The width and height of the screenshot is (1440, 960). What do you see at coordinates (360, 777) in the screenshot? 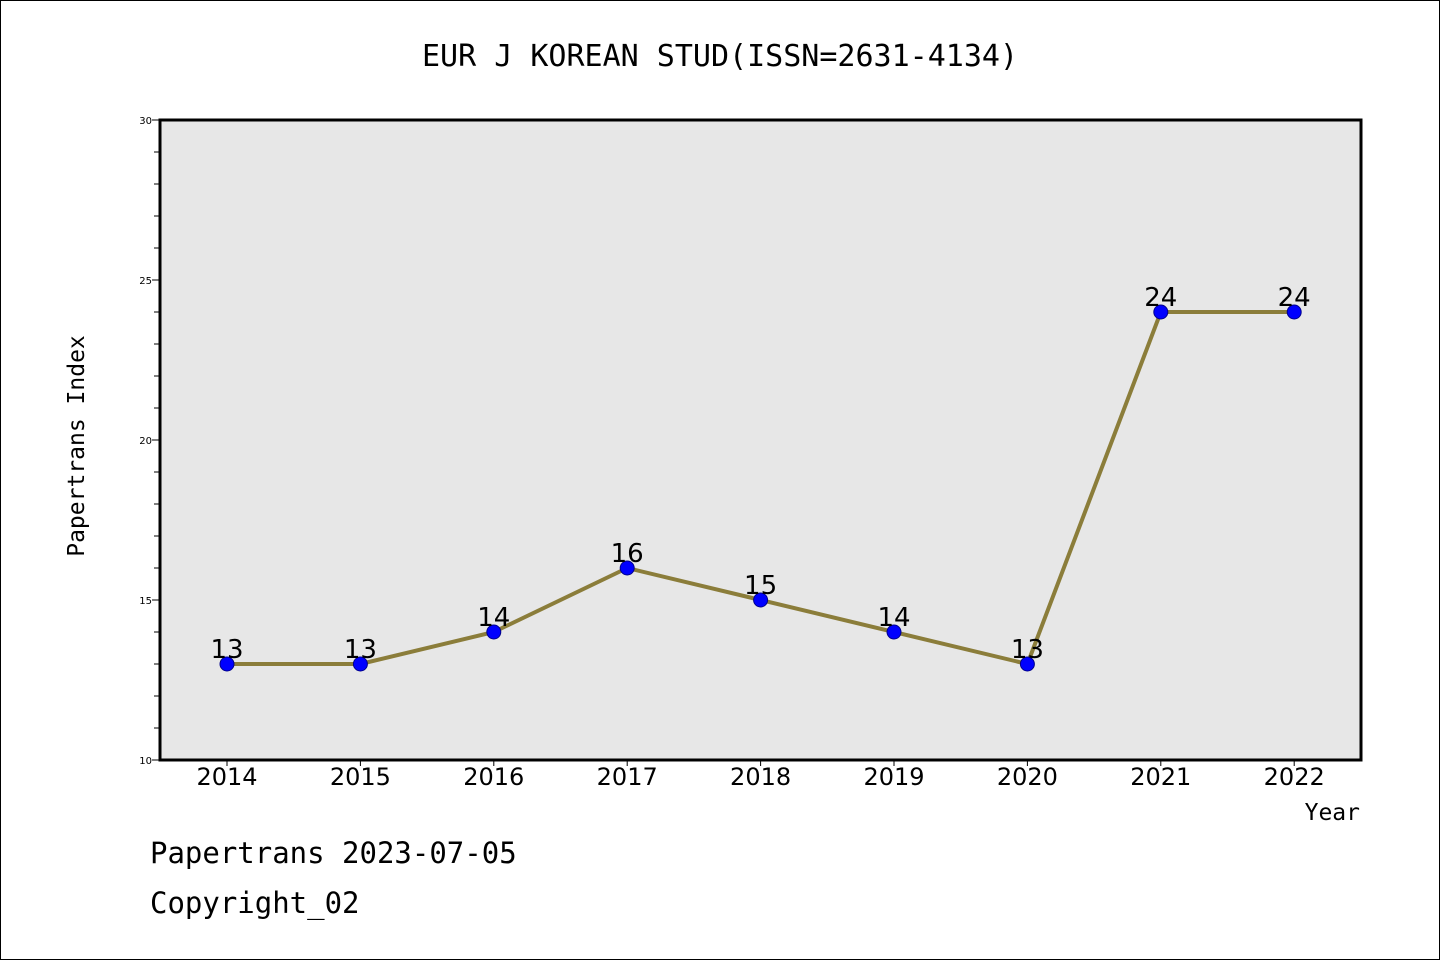
I see `x-tick-label: 2015` at bounding box center [360, 777].